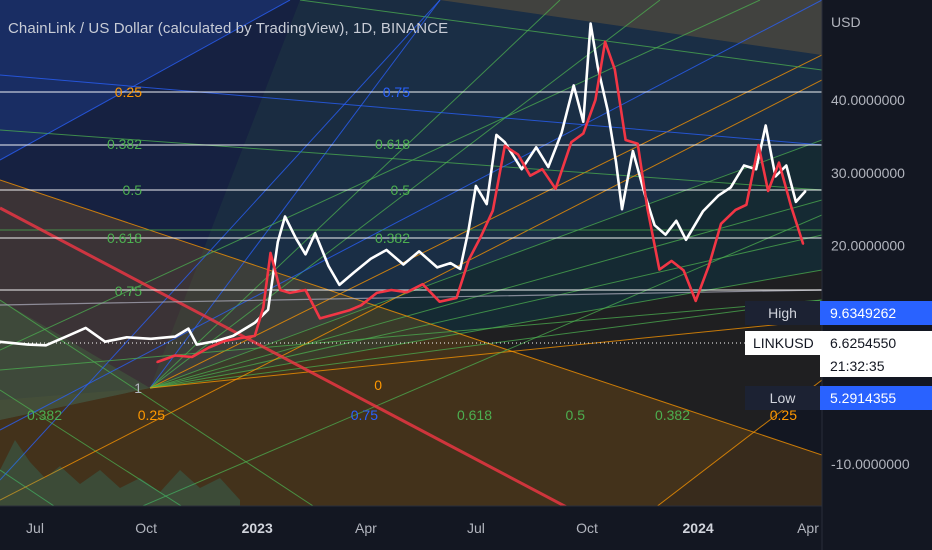  I want to click on fib-label-left: 0.382, so click(124, 144).